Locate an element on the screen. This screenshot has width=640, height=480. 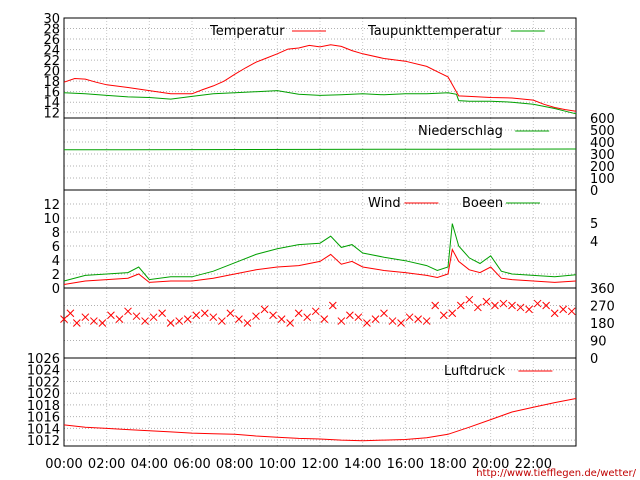
y-tick-label: 1022 is located at coordinates (43, 382).